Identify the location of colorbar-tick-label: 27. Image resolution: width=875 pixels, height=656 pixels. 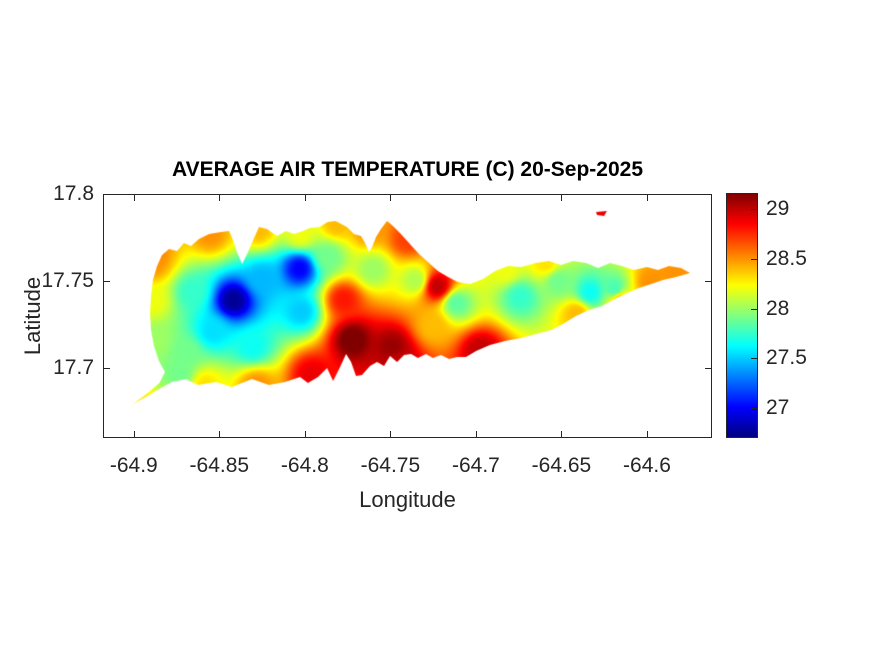
(778, 408).